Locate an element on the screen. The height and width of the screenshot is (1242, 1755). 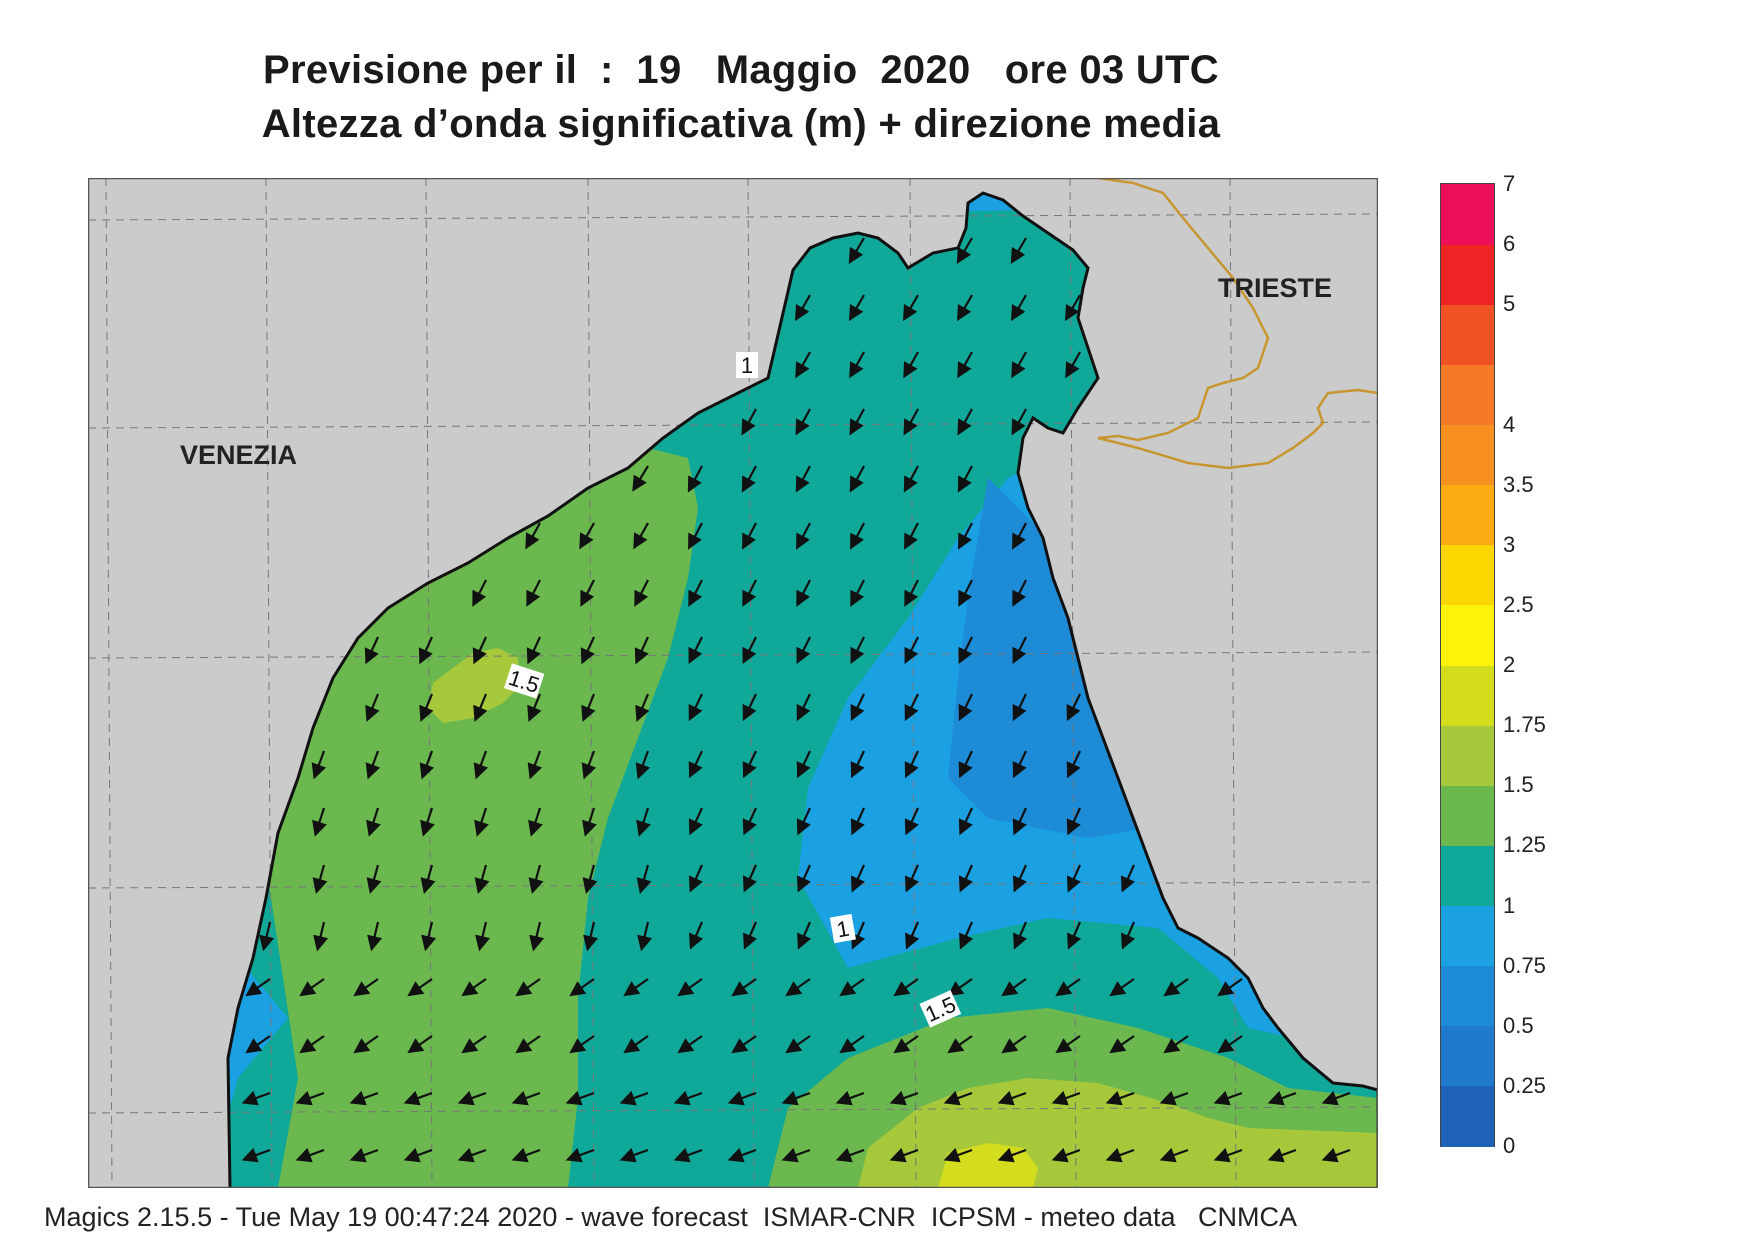
colorbar-tick-label: 0.75 is located at coordinates (1524, 965).